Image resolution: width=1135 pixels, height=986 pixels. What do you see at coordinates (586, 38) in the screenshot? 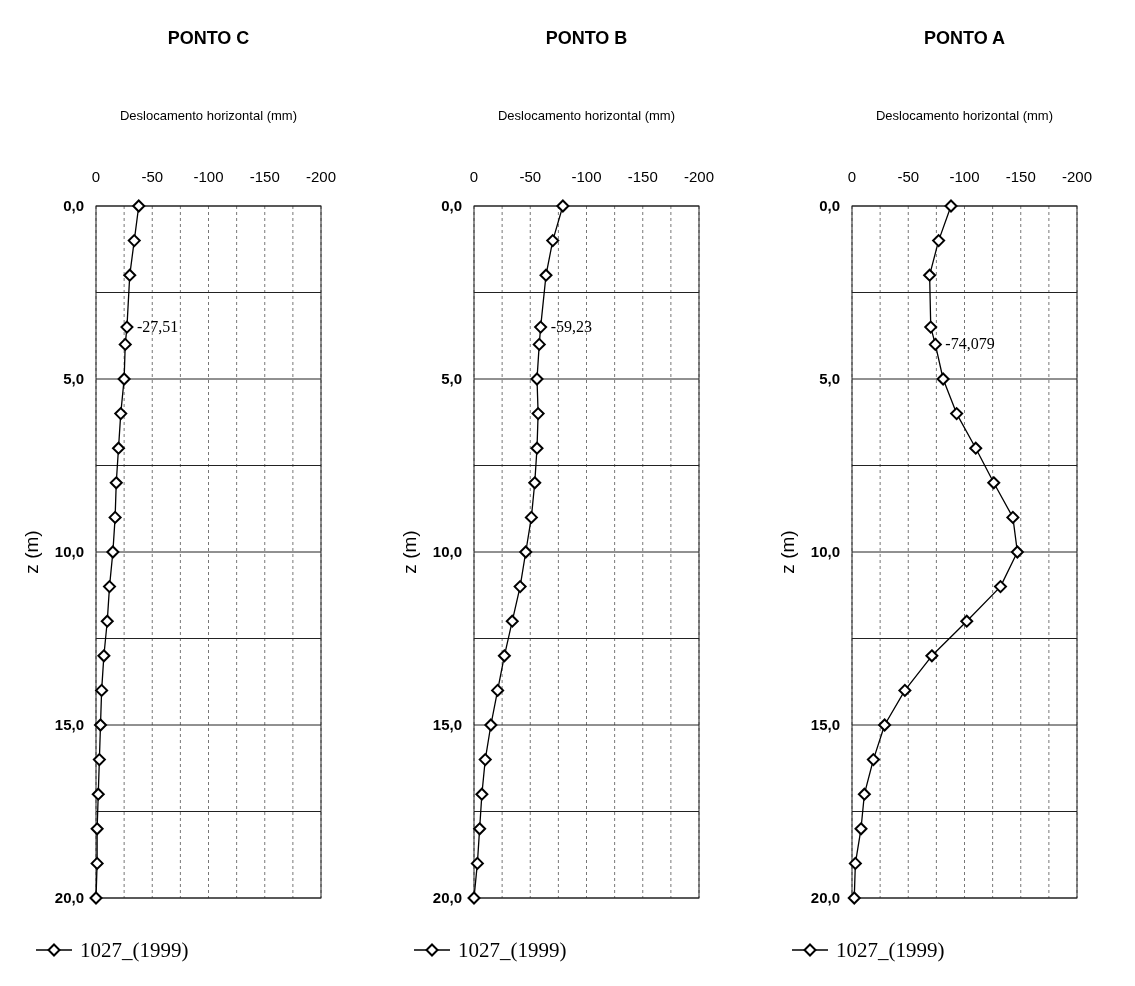
I see `chart-title: PONTO B` at bounding box center [586, 38].